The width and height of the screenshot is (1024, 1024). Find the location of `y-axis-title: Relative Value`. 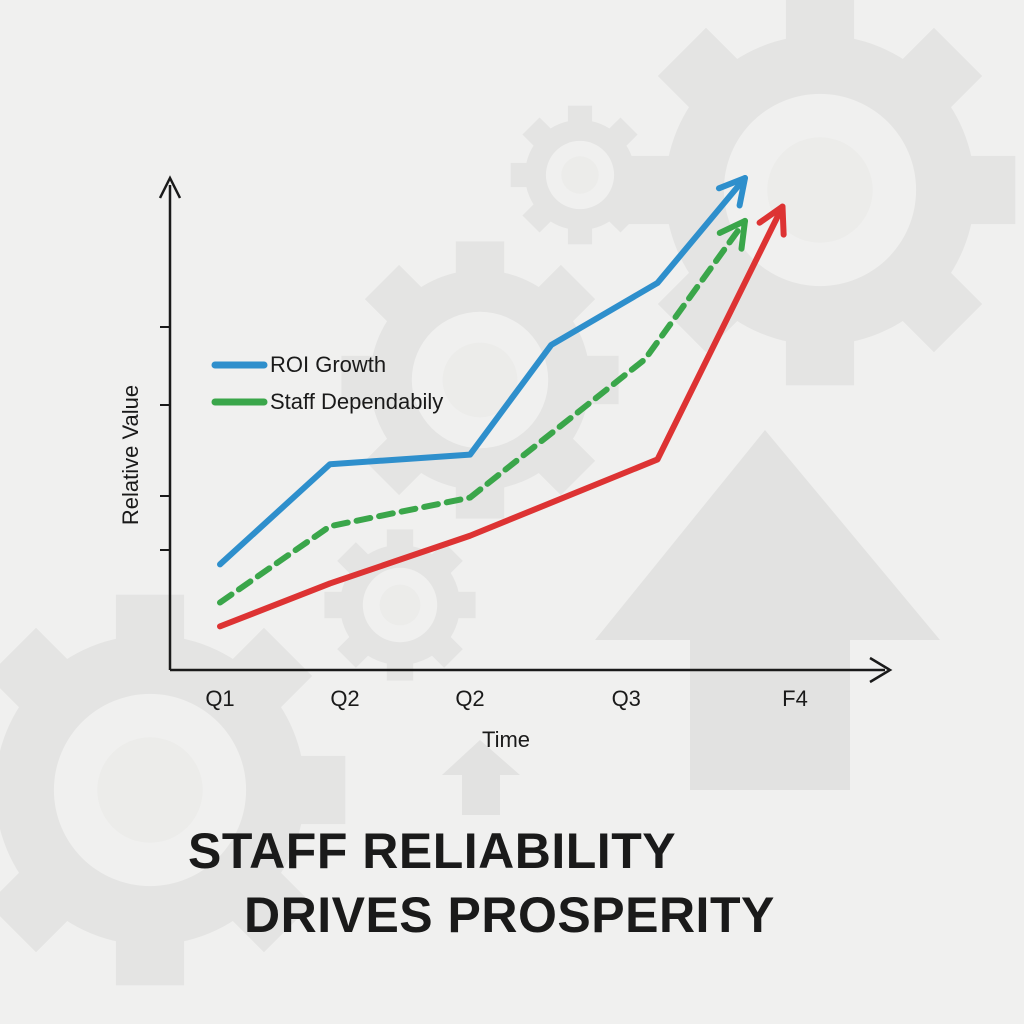

y-axis-title: Relative Value is located at coordinates (130, 455).